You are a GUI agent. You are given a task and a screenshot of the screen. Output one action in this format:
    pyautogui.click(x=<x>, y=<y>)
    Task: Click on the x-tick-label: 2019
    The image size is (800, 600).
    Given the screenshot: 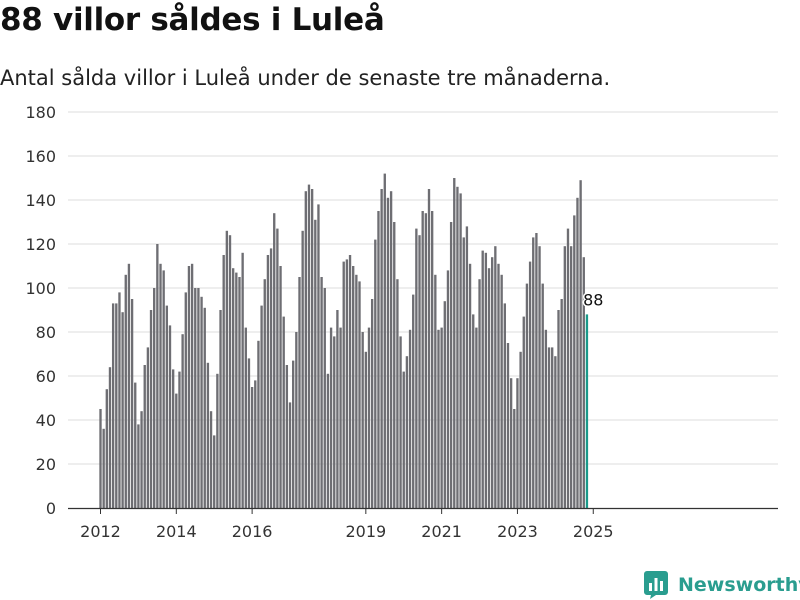 What is the action you would take?
    pyautogui.click(x=365, y=531)
    